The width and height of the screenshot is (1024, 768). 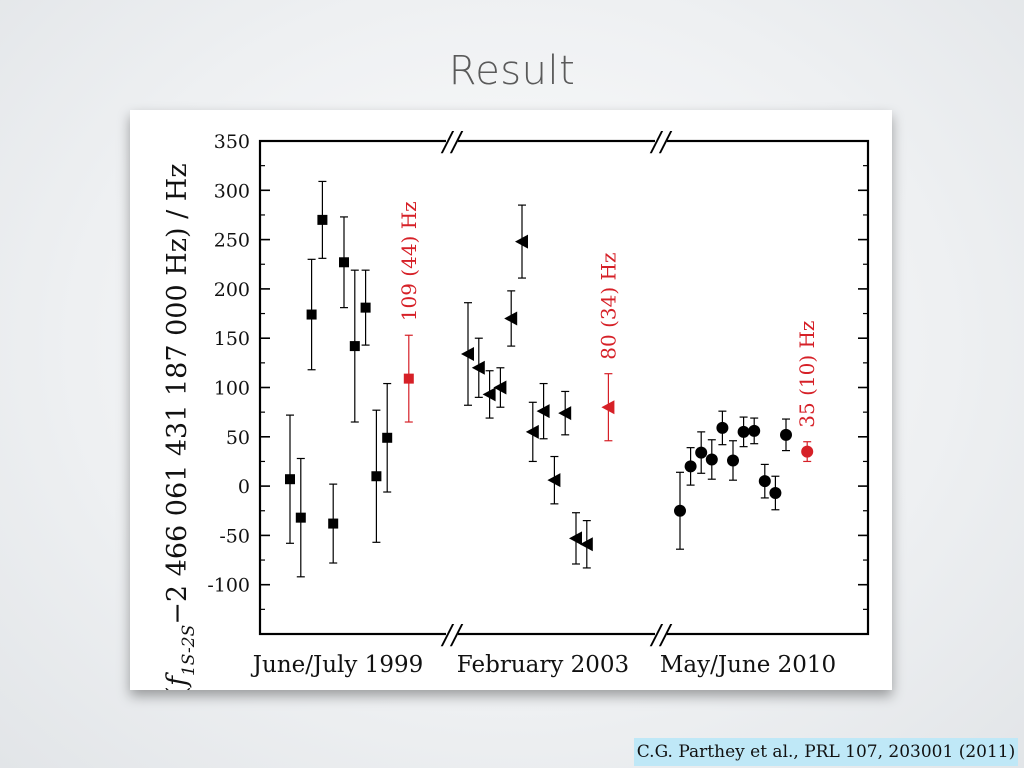 I want to click on y-tick-label: 200, so click(x=232, y=290).